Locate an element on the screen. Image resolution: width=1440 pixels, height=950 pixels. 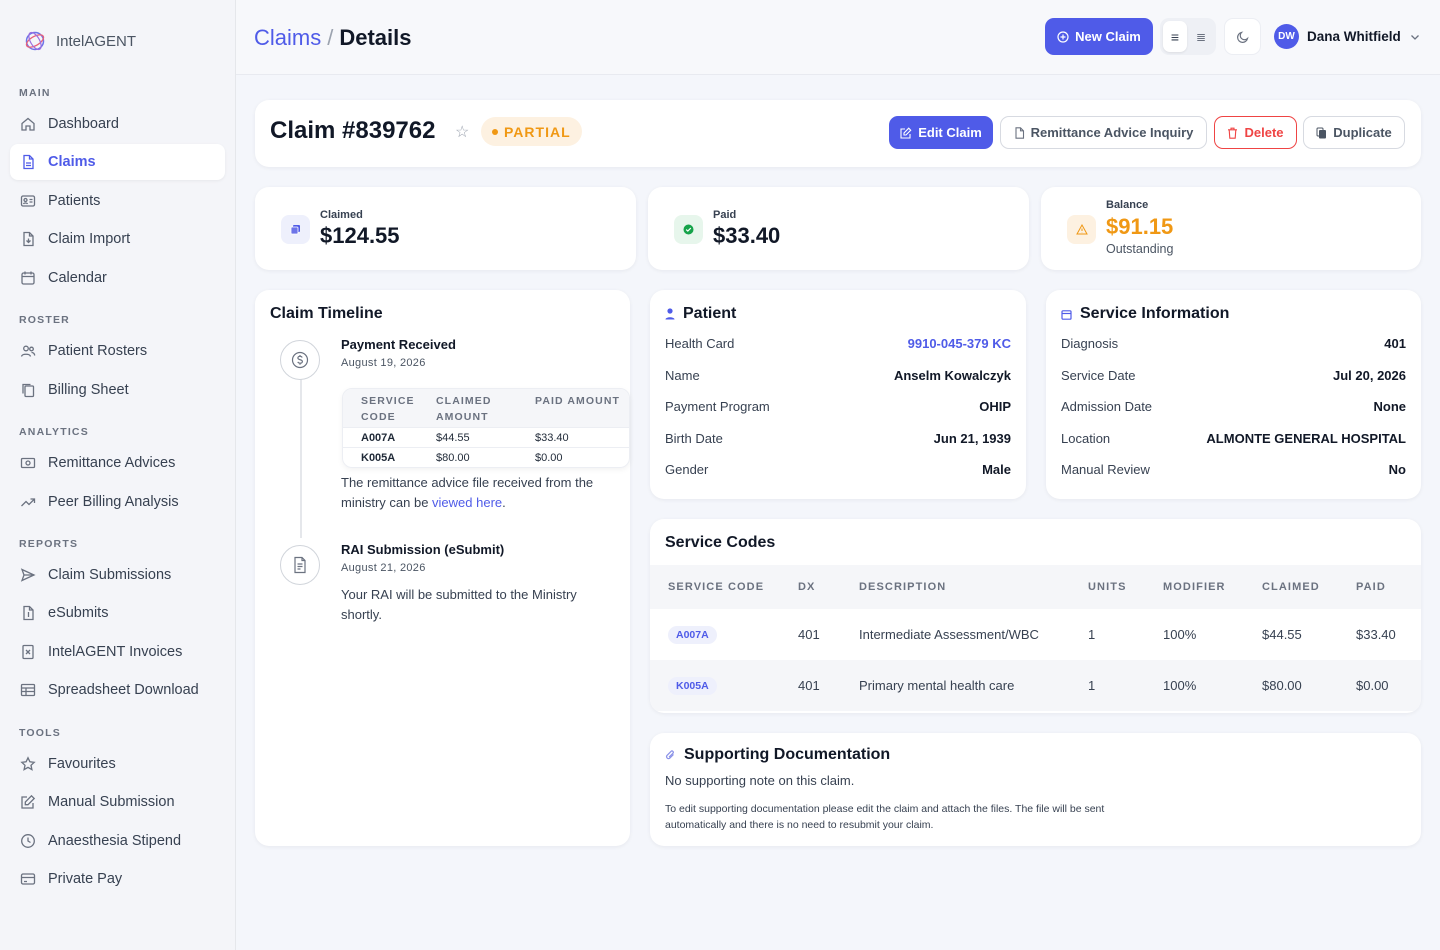
claimed-cell: $80.00 is located at coordinates (1282, 685).